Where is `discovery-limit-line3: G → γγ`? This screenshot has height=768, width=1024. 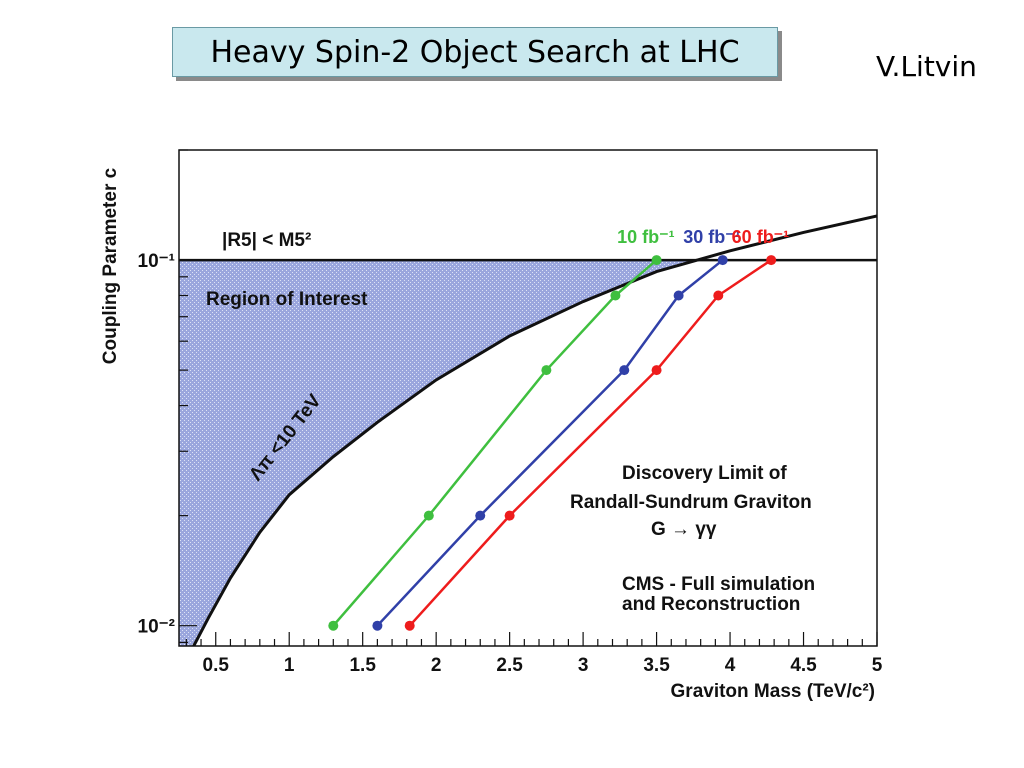
discovery-limit-line3: G → γγ is located at coordinates (684, 529).